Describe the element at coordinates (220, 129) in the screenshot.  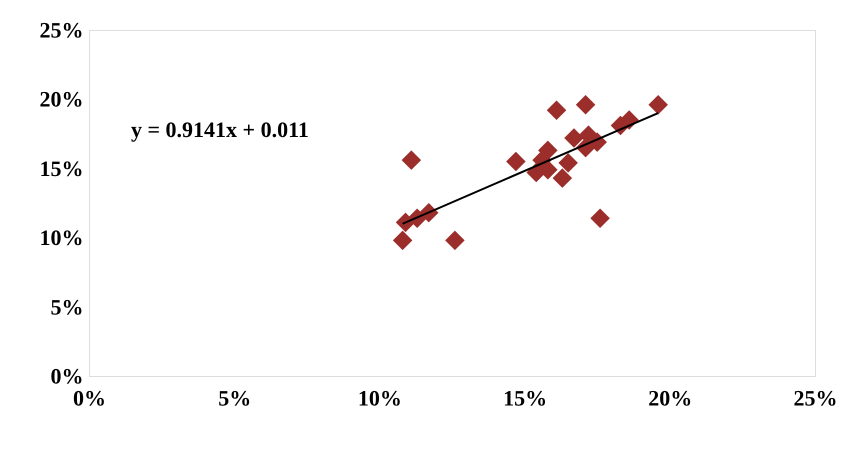
I see `annotation: y = 0.9141x + 0.011` at that location.